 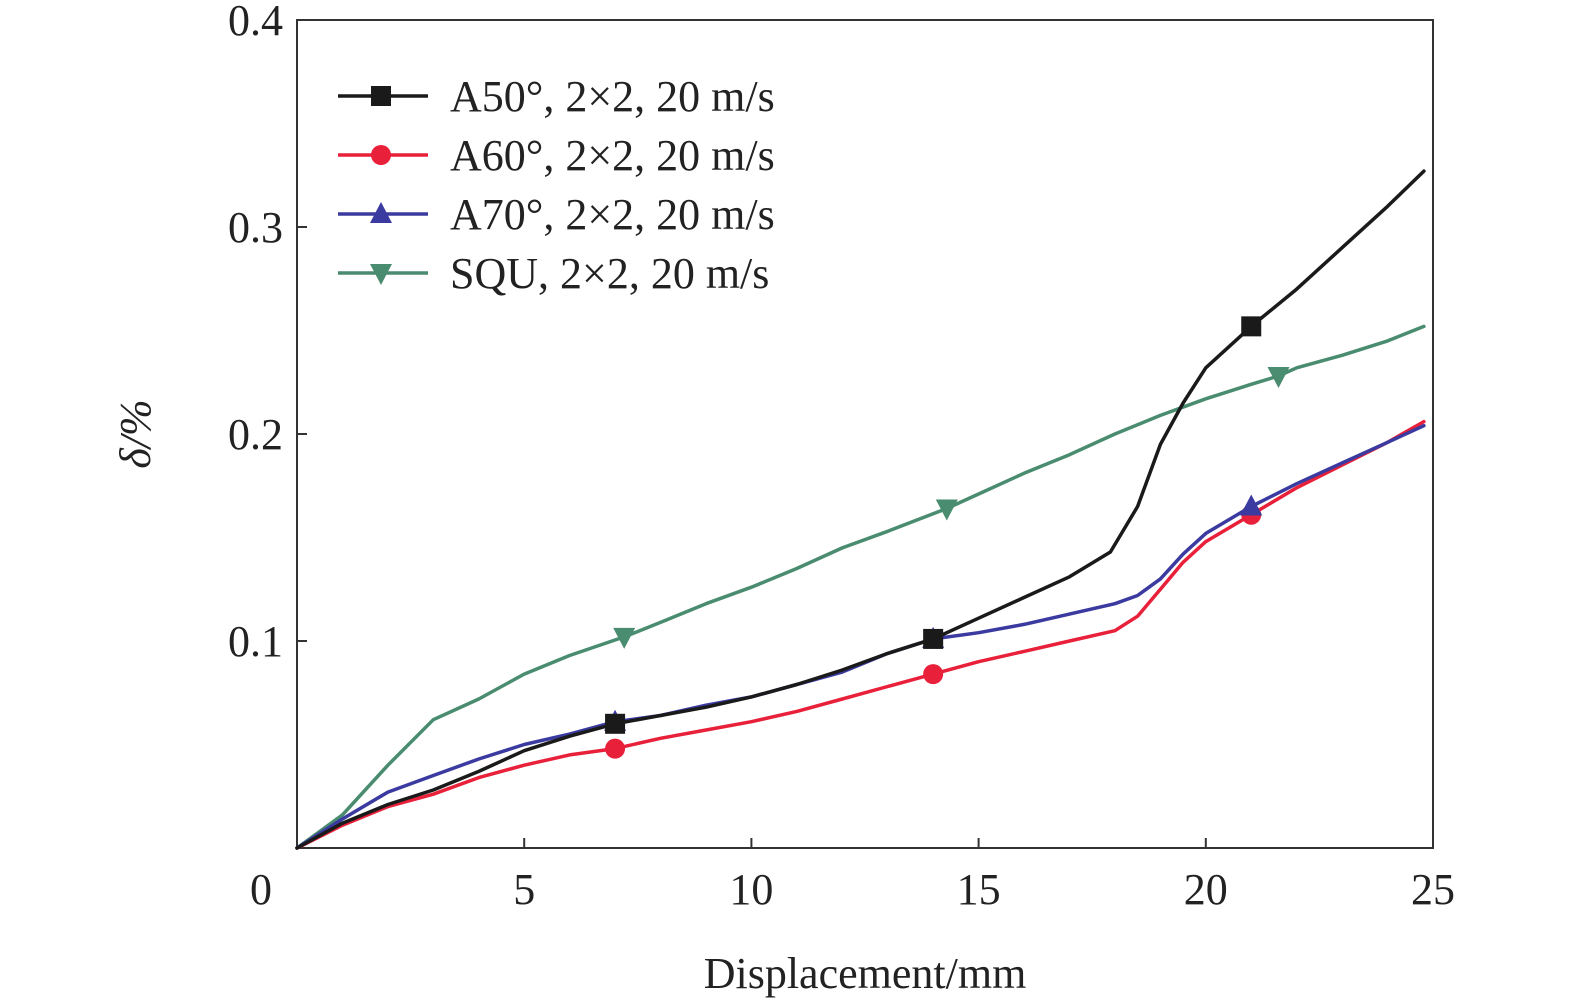 I want to click on legend-label: SQU, 2×2, 20 m/s, so click(x=609, y=273).